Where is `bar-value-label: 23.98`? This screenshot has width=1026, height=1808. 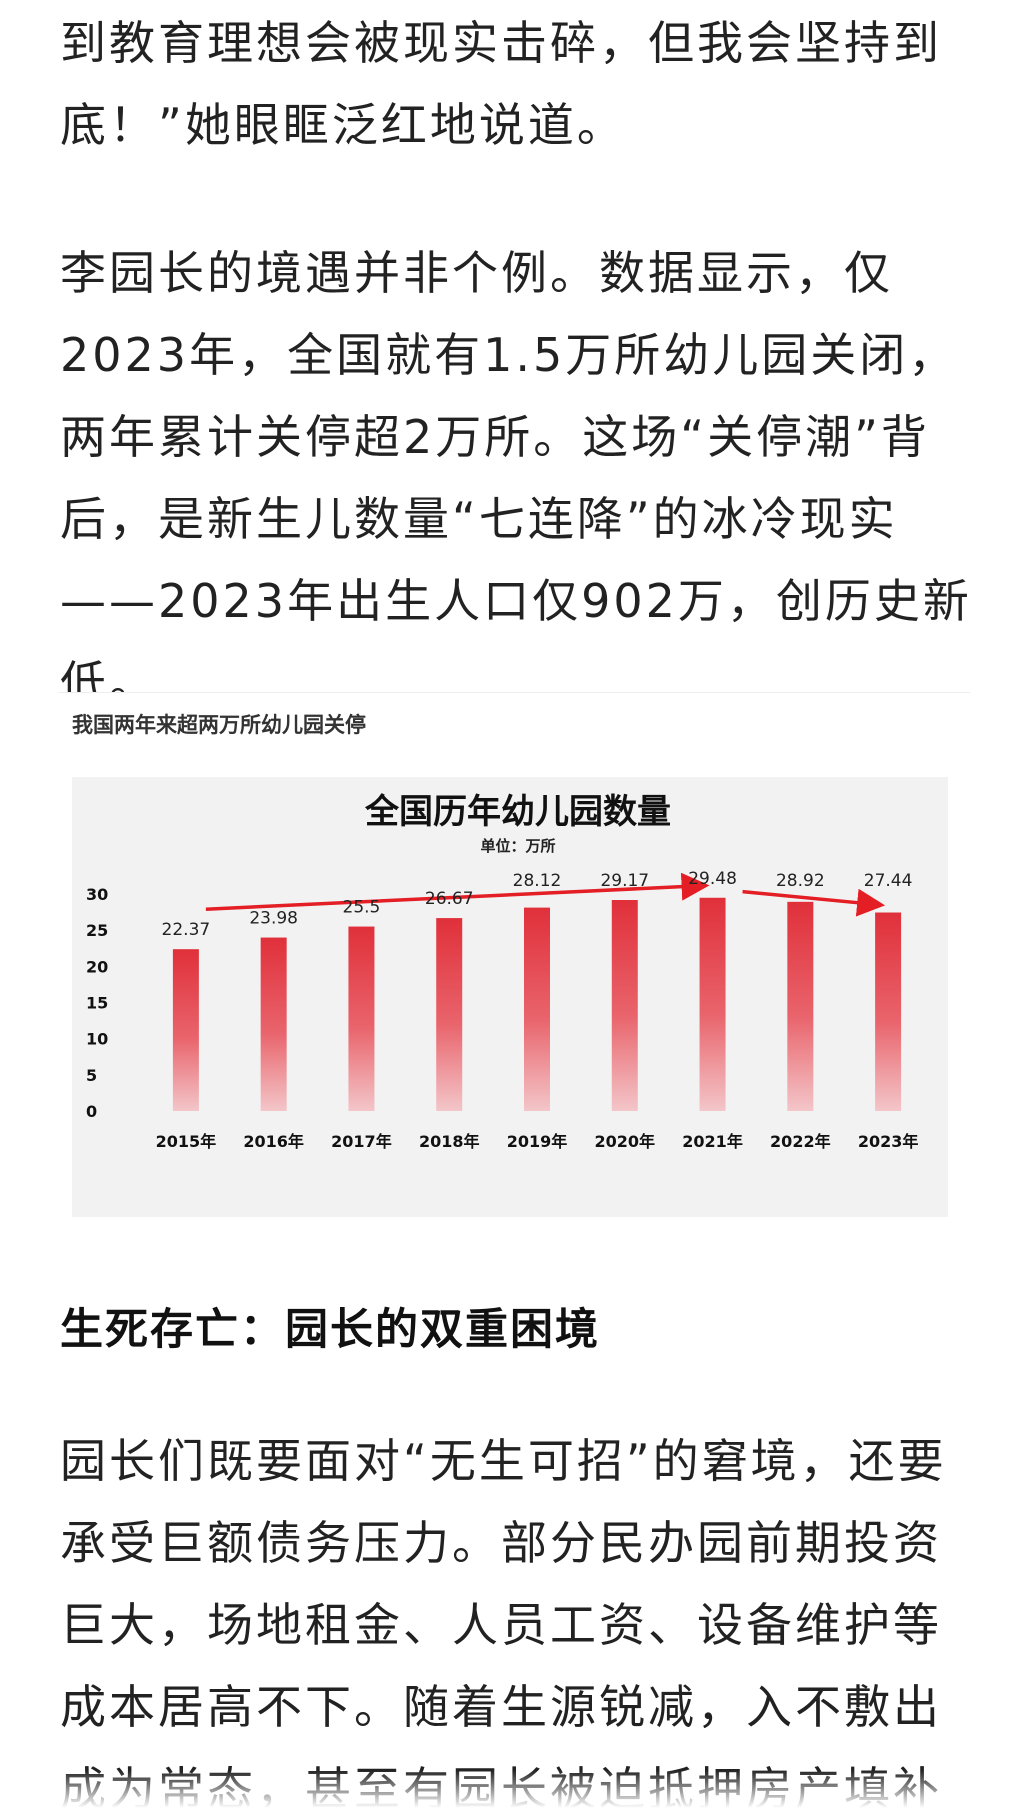
bar-value-label: 23.98 is located at coordinates (273, 919).